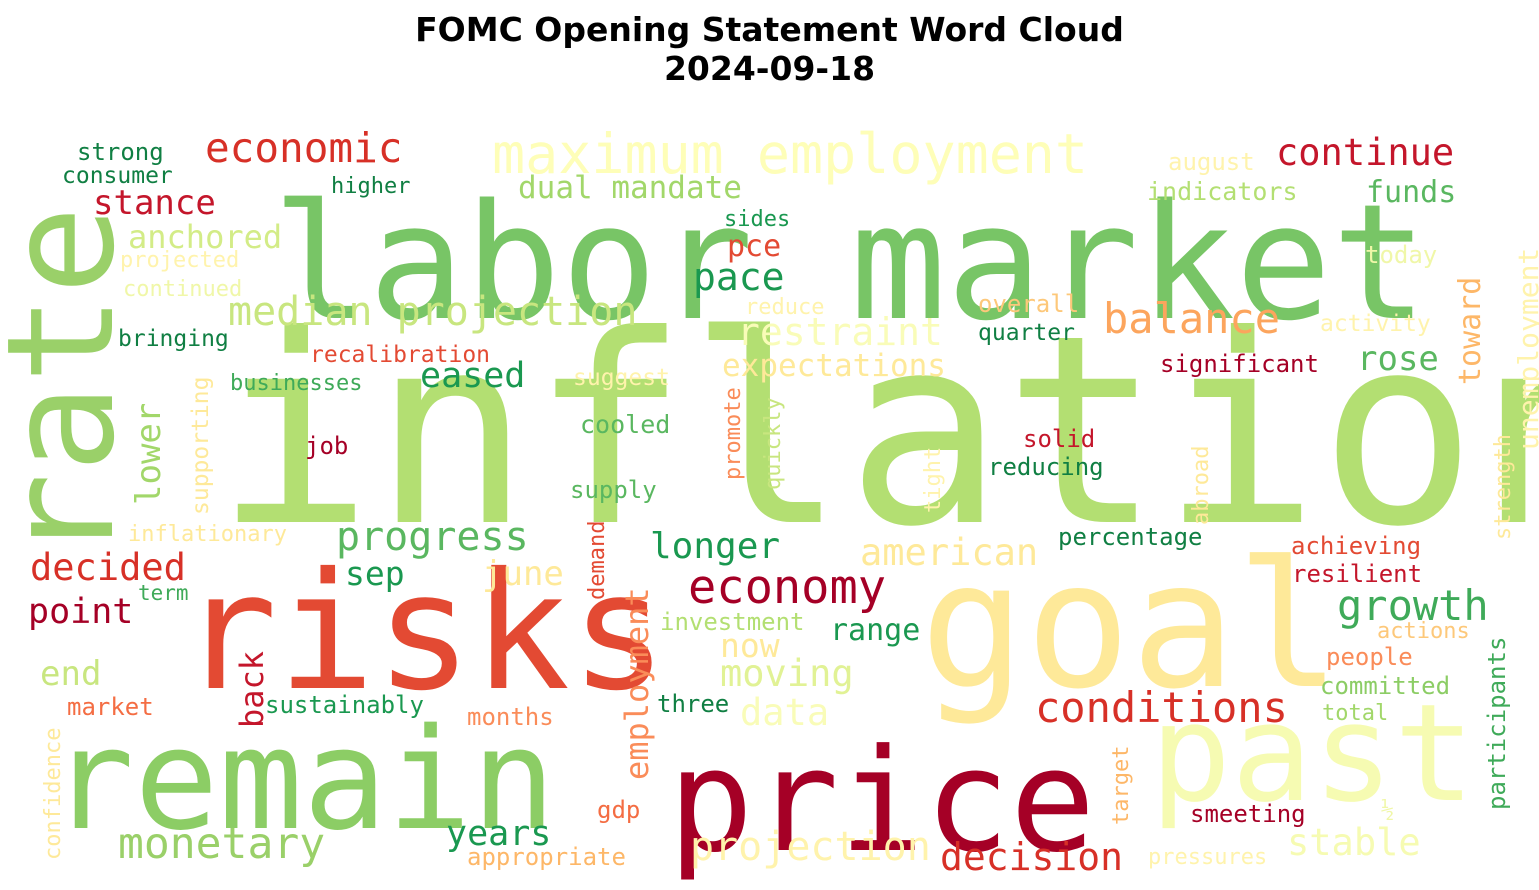 This screenshot has height=890, width=1539. Describe the element at coordinates (546, 857) in the screenshot. I see `word-appropriate: appropriate` at that location.